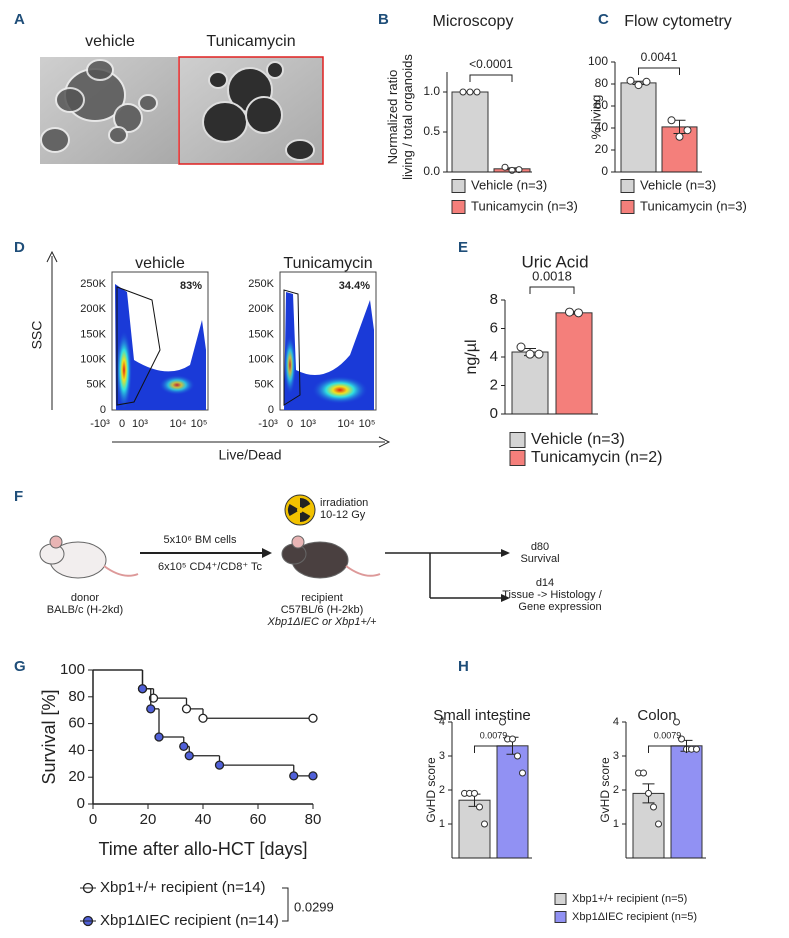  What do you see at coordinates (602, 105) in the screenshot?
I see `y-tick-label: 60` at bounding box center [602, 105].